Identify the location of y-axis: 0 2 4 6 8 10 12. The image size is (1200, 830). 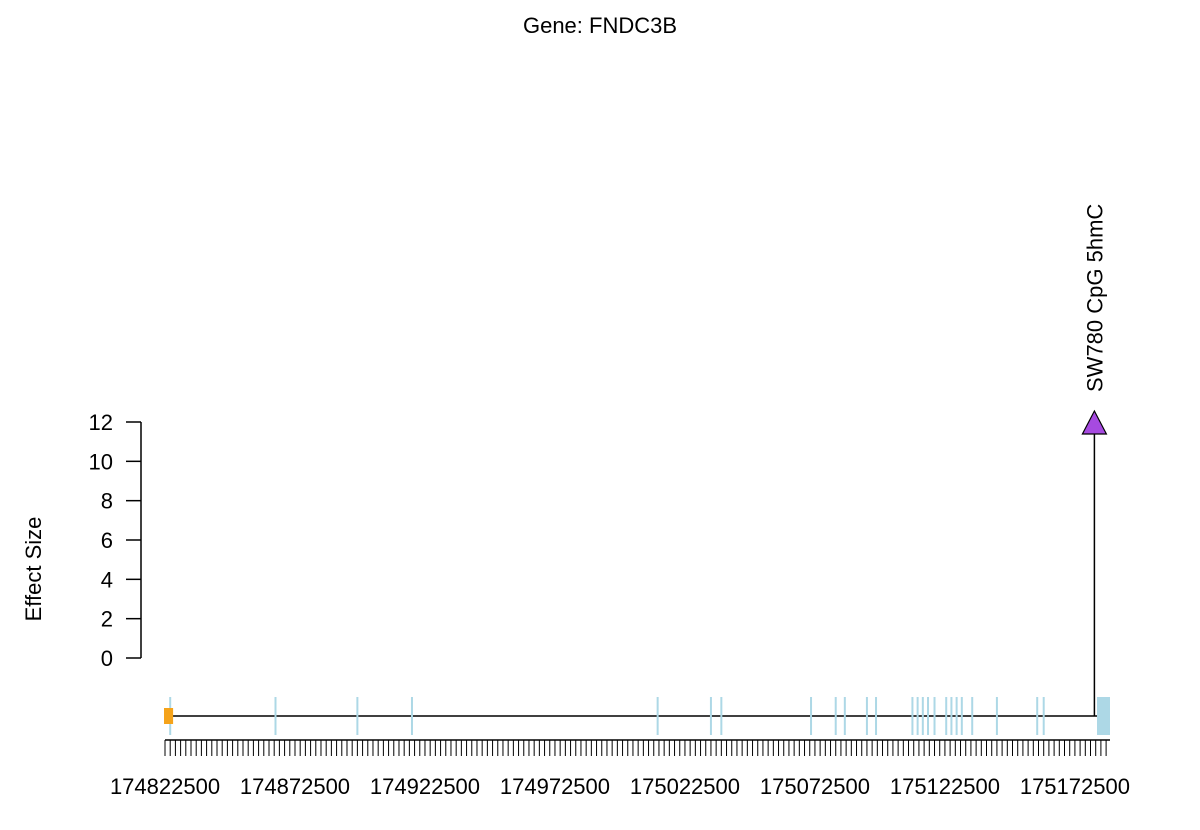
(115, 540).